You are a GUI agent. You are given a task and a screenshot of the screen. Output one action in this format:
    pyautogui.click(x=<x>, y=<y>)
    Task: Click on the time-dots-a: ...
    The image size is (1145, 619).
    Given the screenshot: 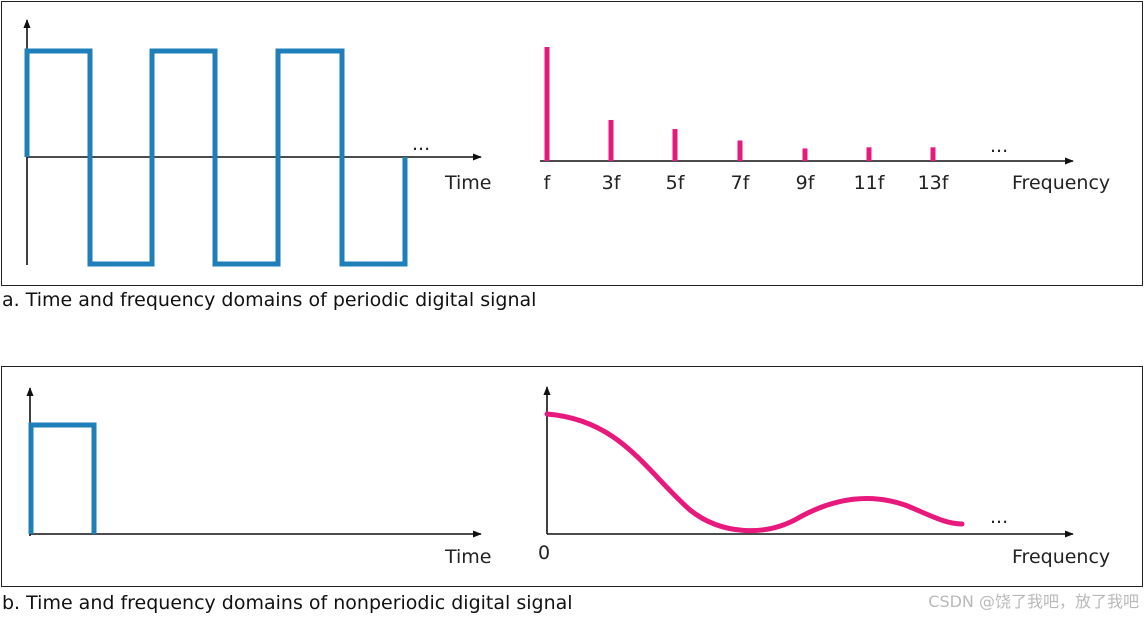 What is the action you would take?
    pyautogui.click(x=421, y=144)
    